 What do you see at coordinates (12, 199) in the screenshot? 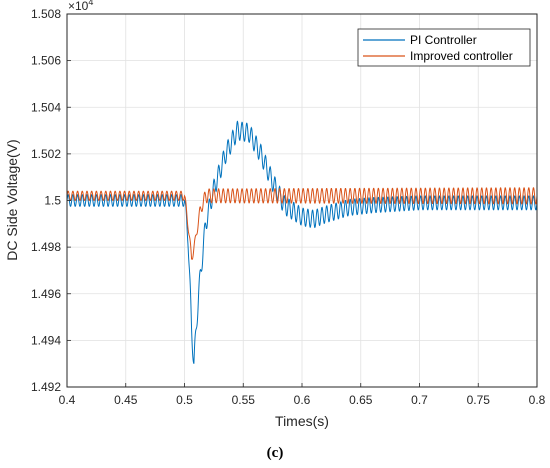
I see `y-axis-title: DC Side Voltage(V)` at bounding box center [12, 199].